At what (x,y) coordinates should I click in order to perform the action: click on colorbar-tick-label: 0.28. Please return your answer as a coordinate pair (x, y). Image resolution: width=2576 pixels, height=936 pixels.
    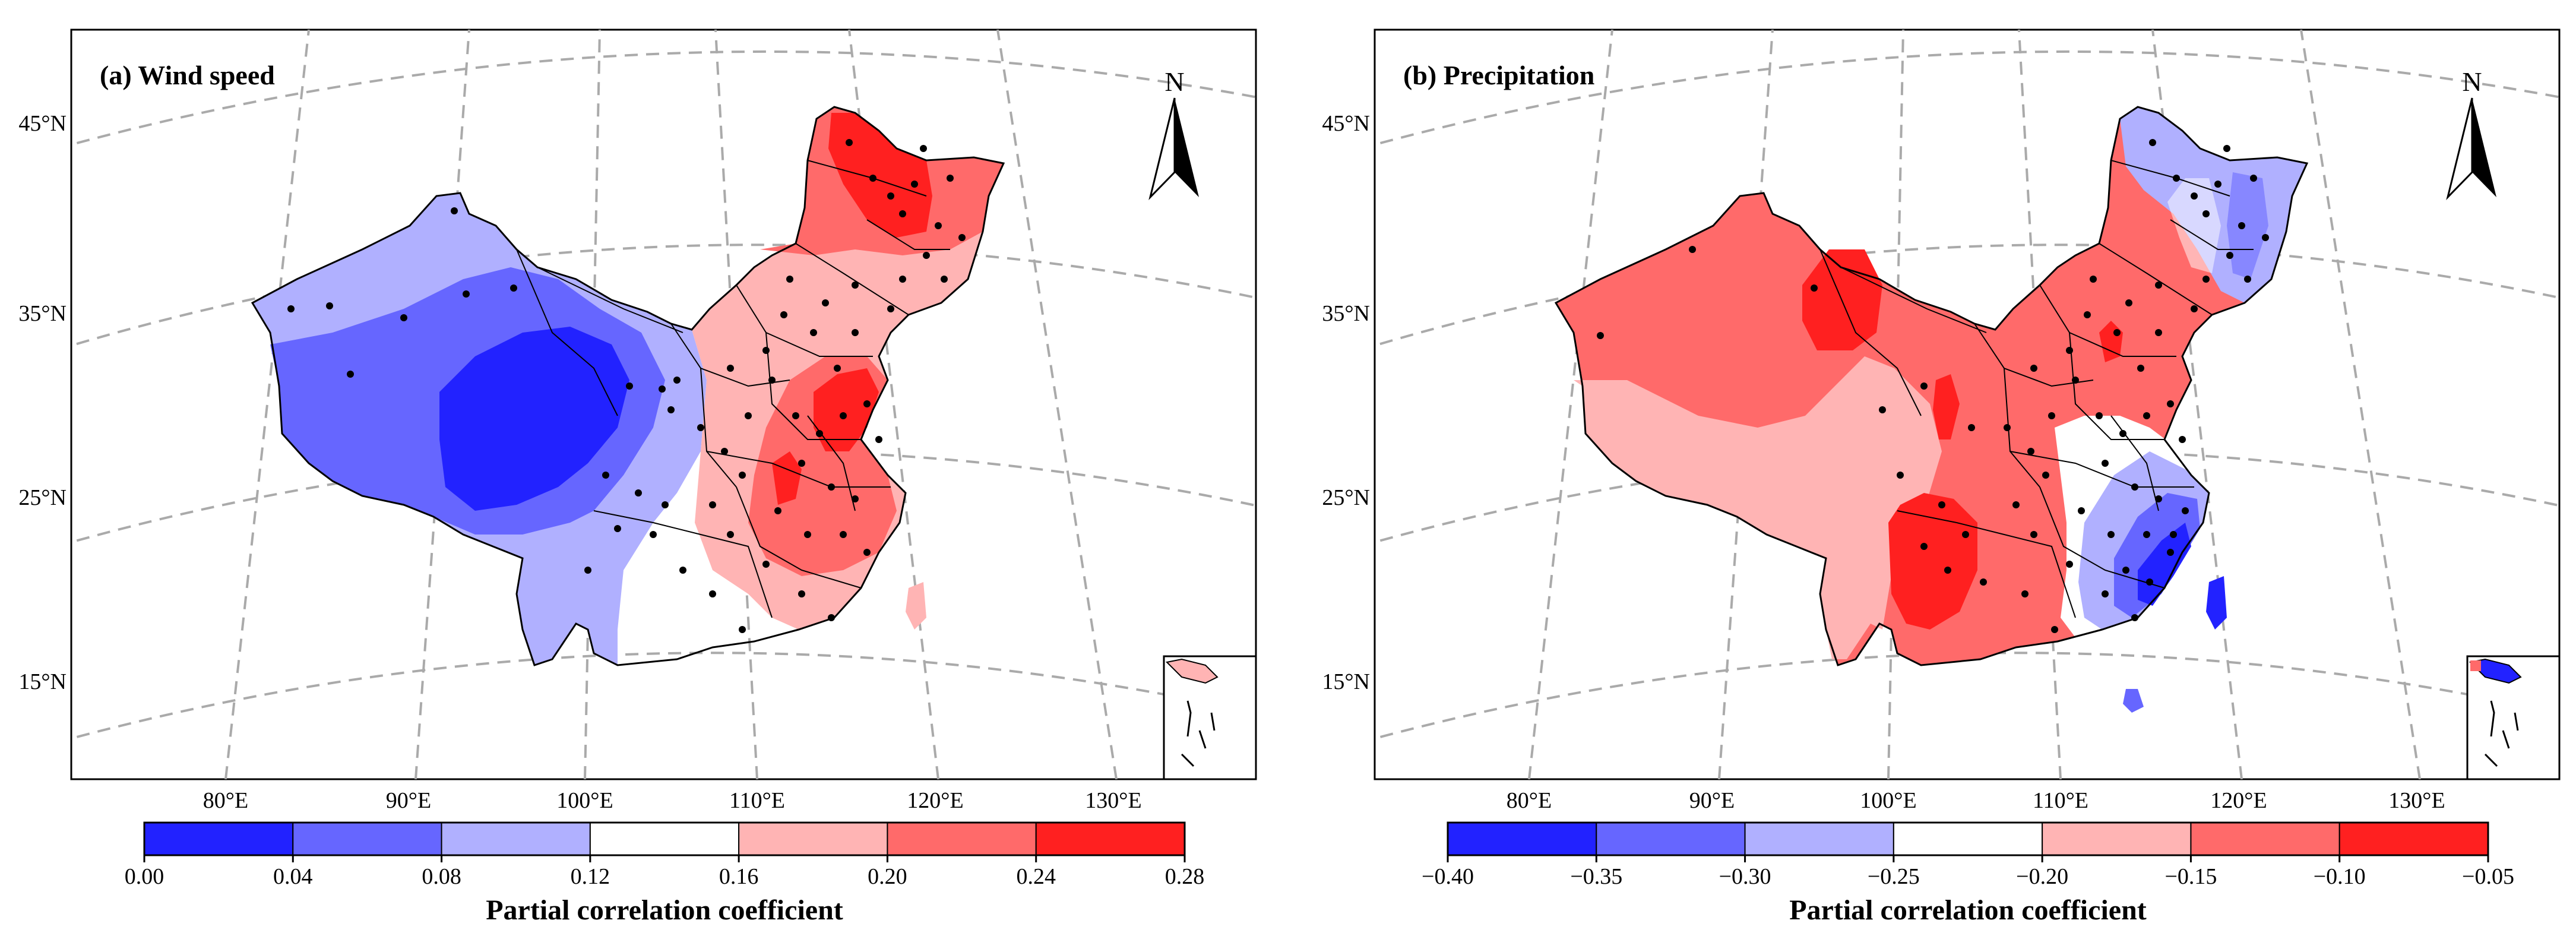
    Looking at the image, I should click on (1185, 876).